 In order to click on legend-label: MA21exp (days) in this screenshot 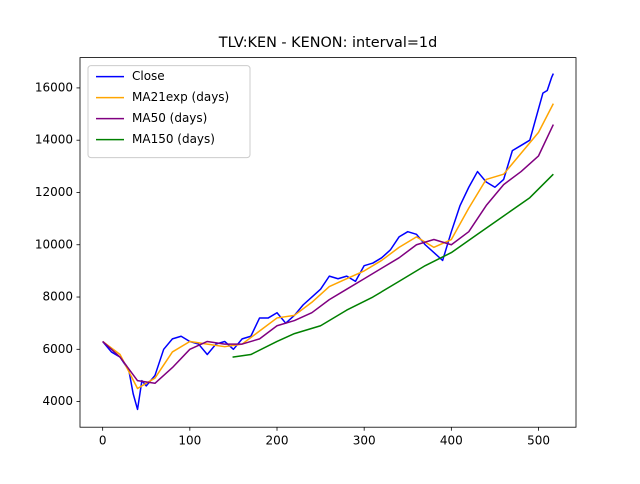, I will do `click(180, 97)`.